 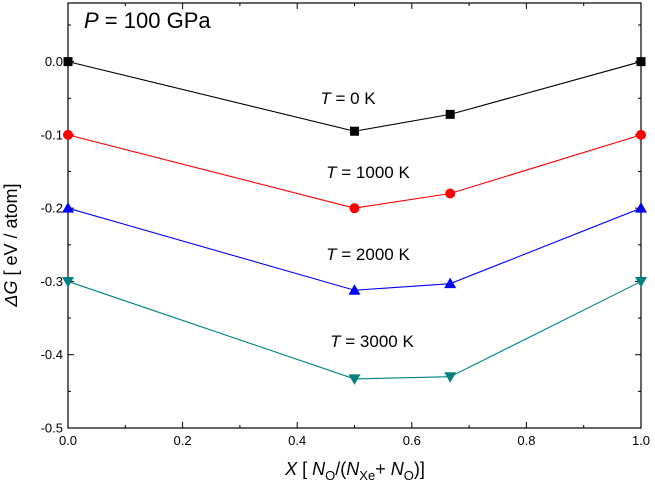 I want to click on x-axis-label: X [ NO/(NXe+ NO)], so click(x=354, y=471).